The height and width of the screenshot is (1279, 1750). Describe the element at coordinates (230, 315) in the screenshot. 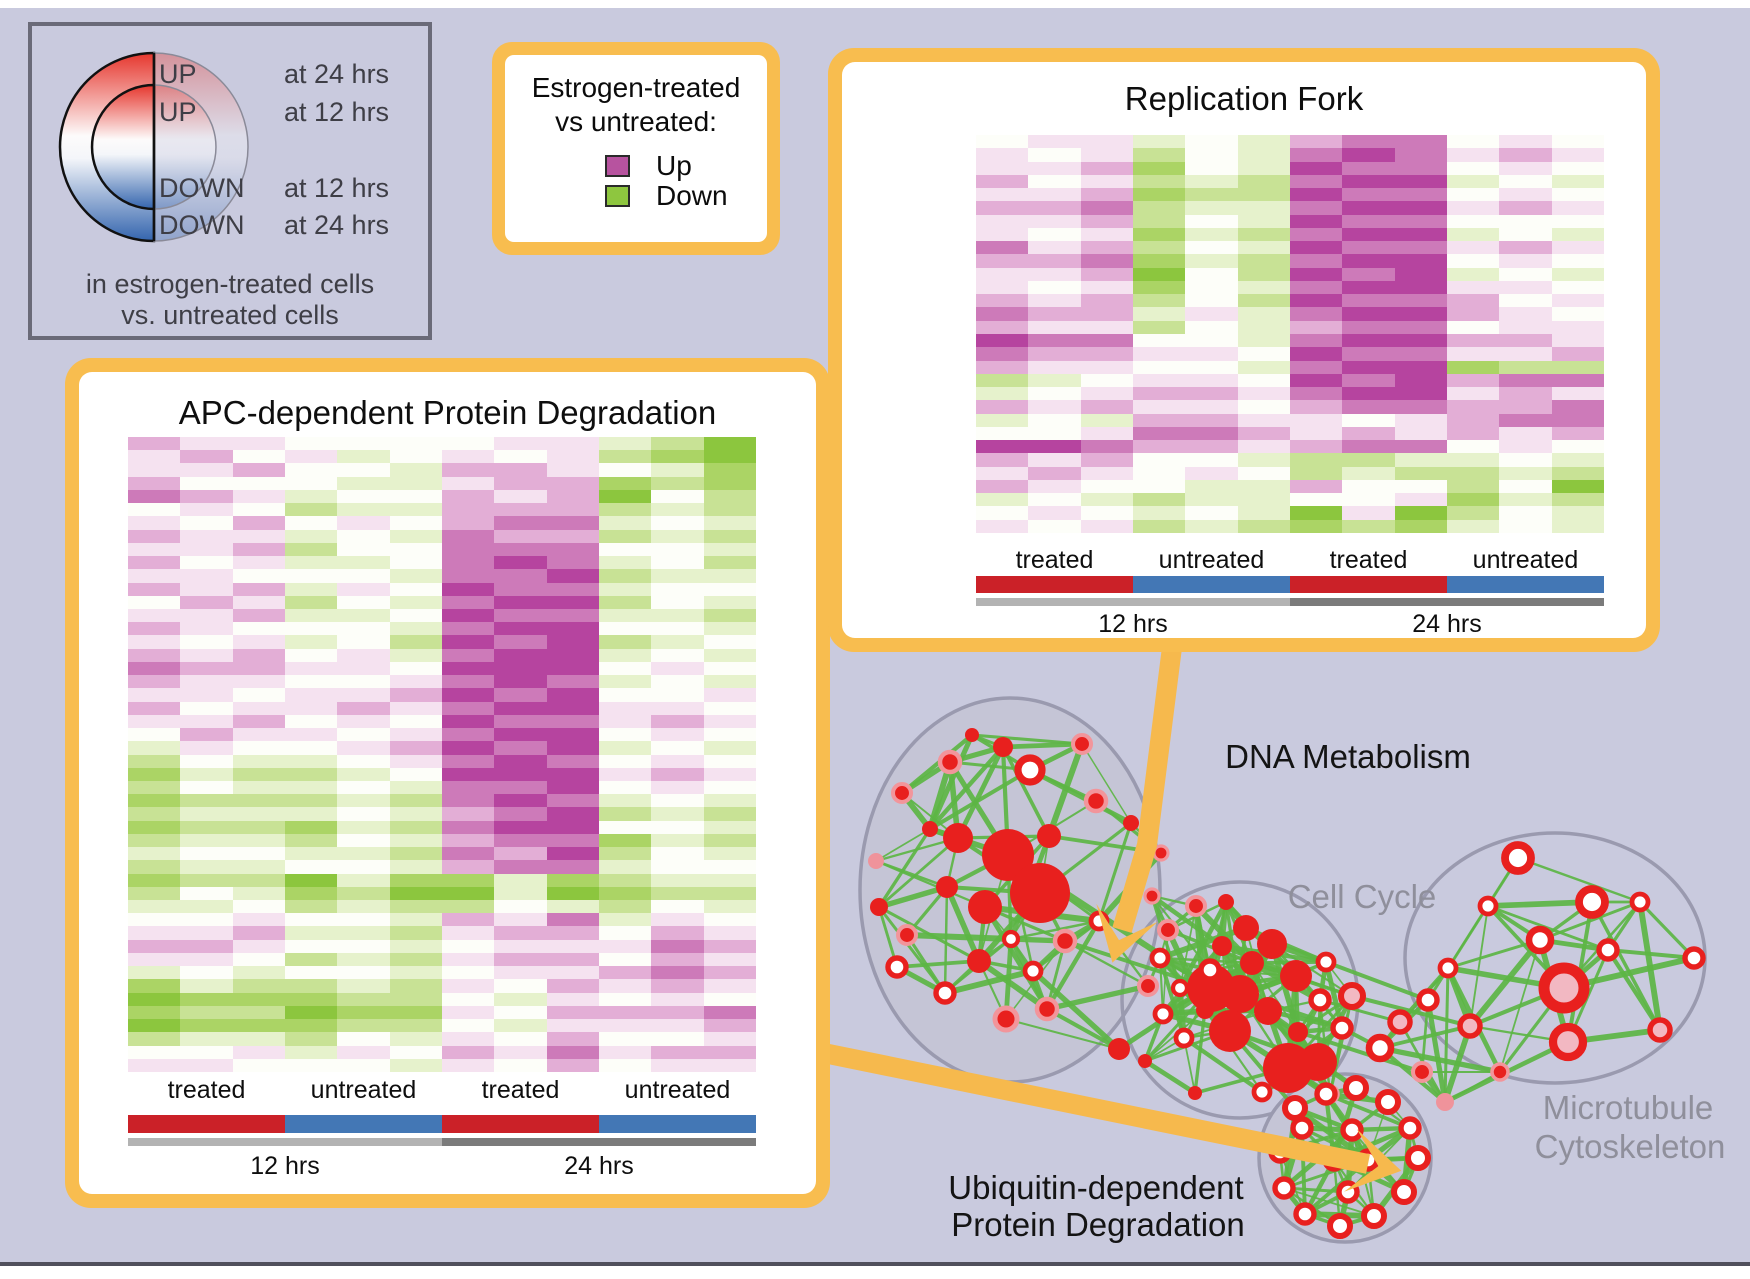

I see `legend-footer-line2: vs. untreated cells` at that location.